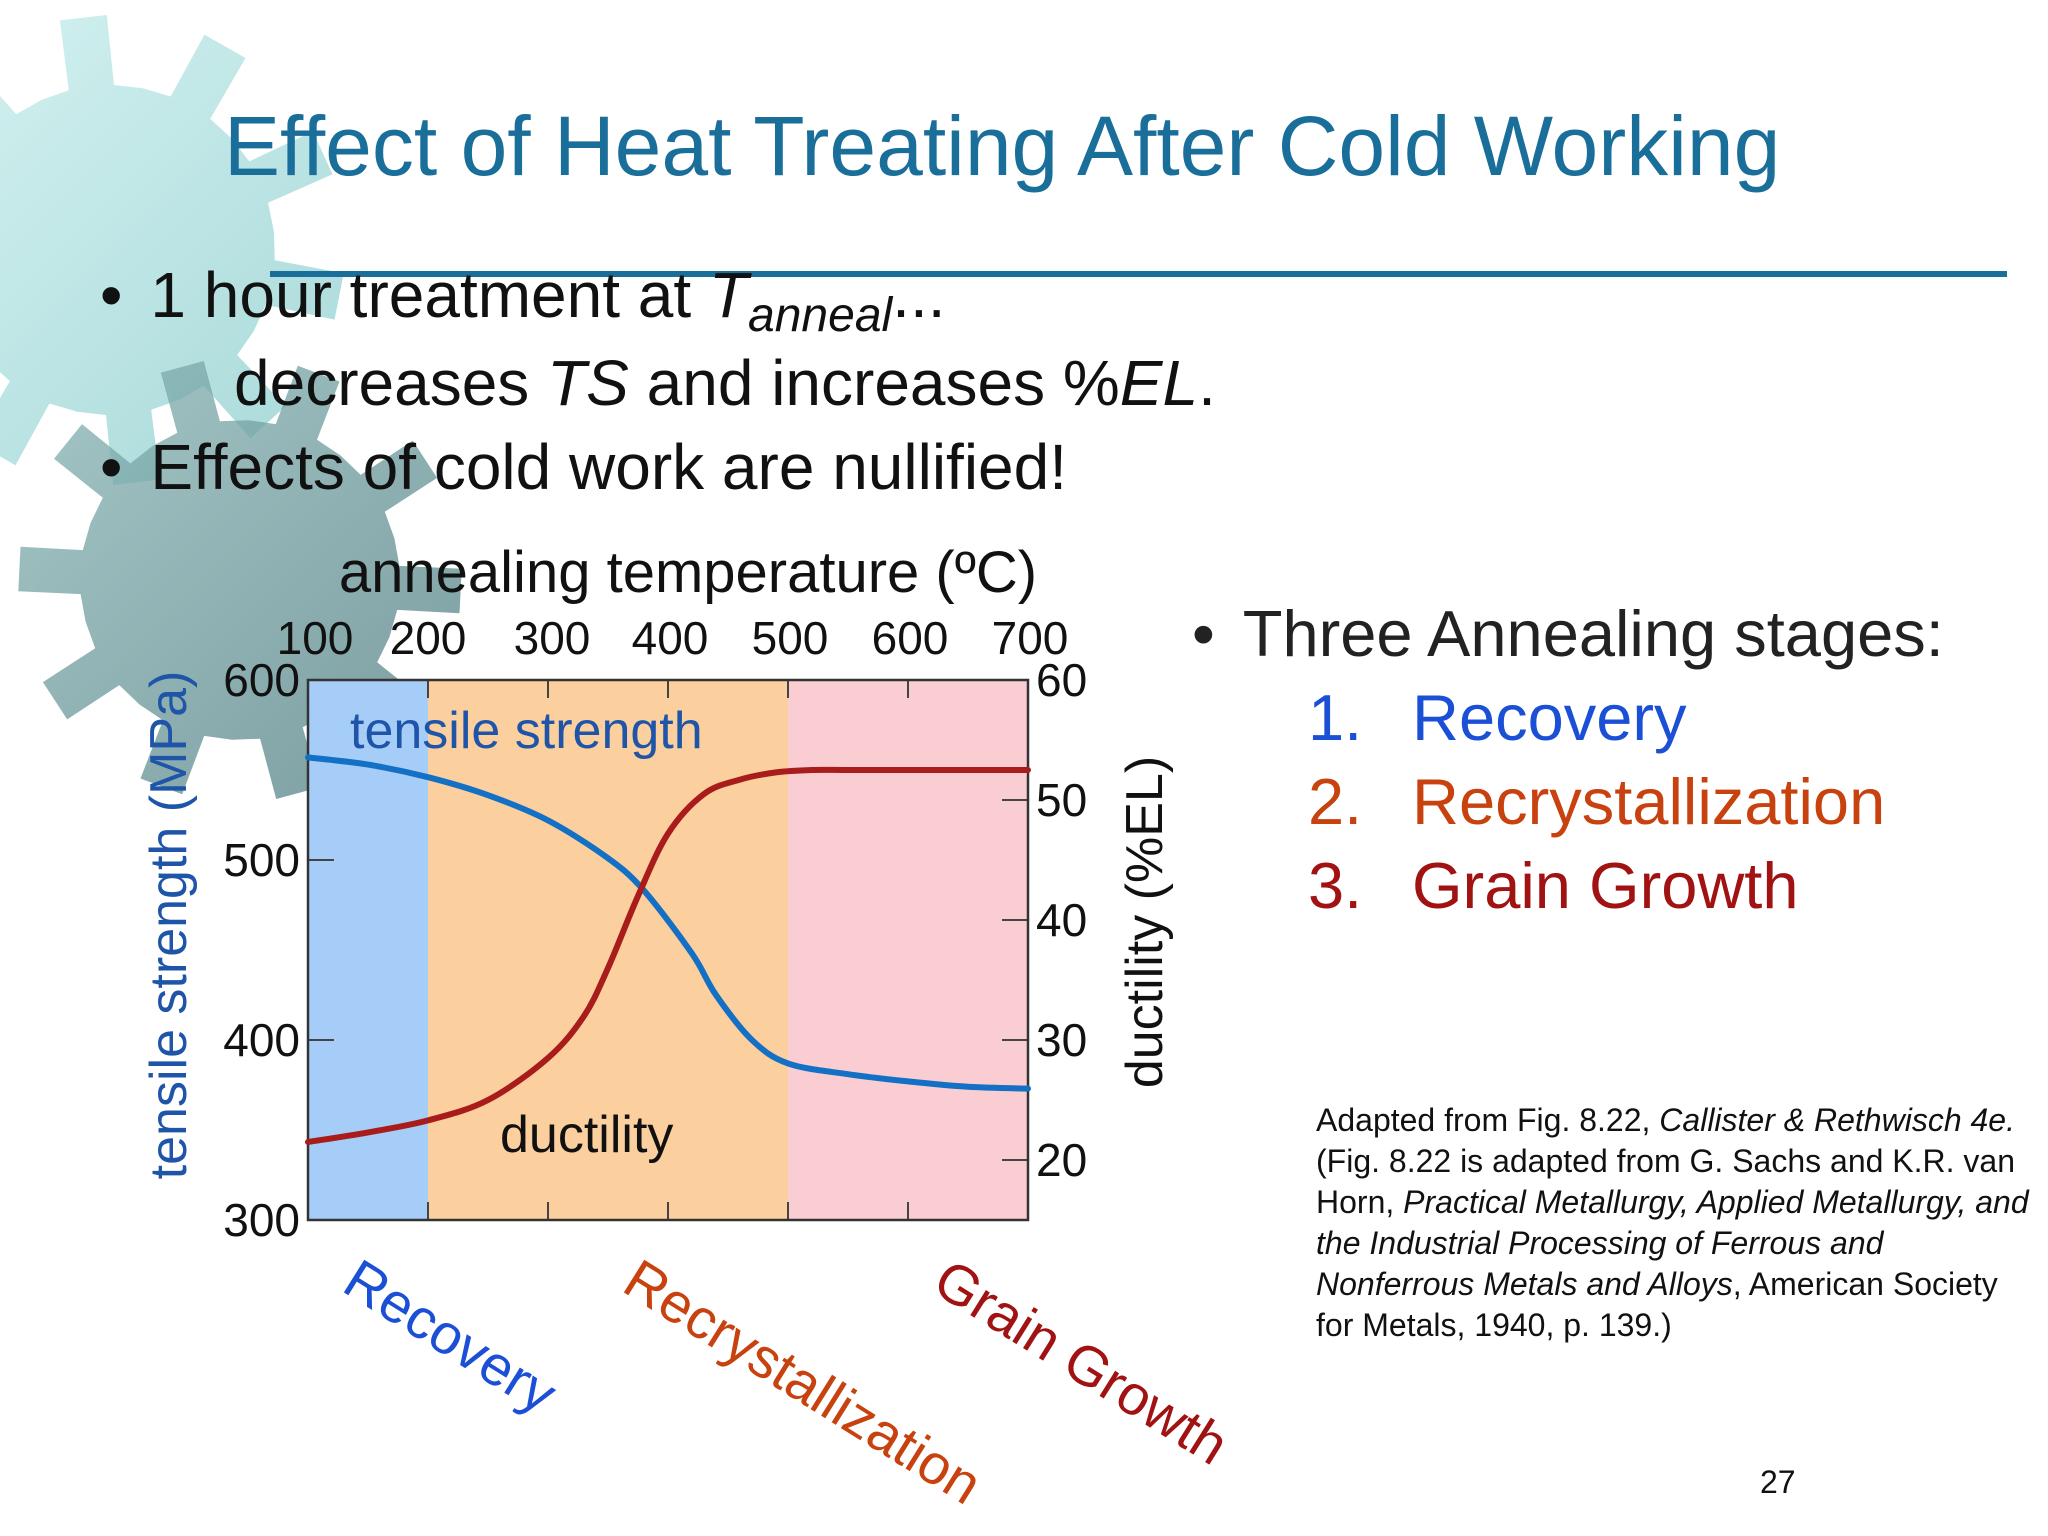  What do you see at coordinates (391, 383) in the screenshot?
I see `bullet-text: decreases` at bounding box center [391, 383].